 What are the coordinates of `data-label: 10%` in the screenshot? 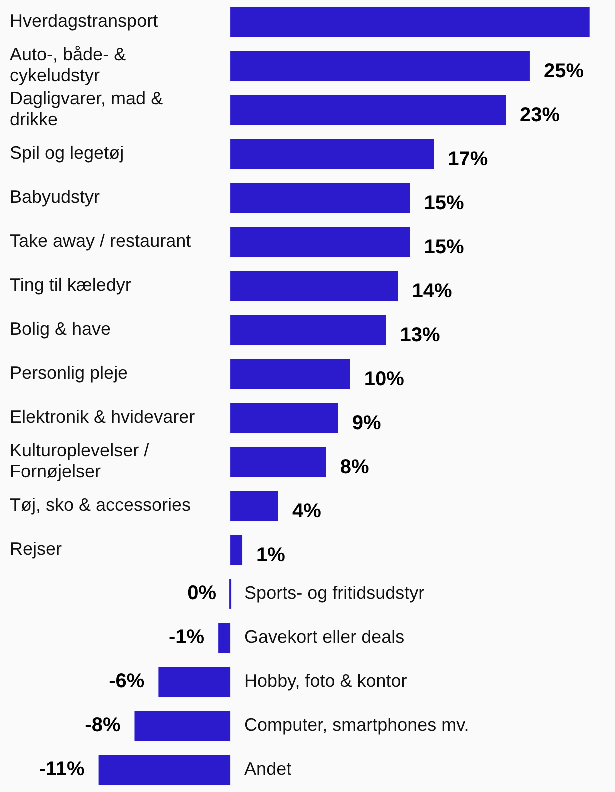 It's located at (384, 379).